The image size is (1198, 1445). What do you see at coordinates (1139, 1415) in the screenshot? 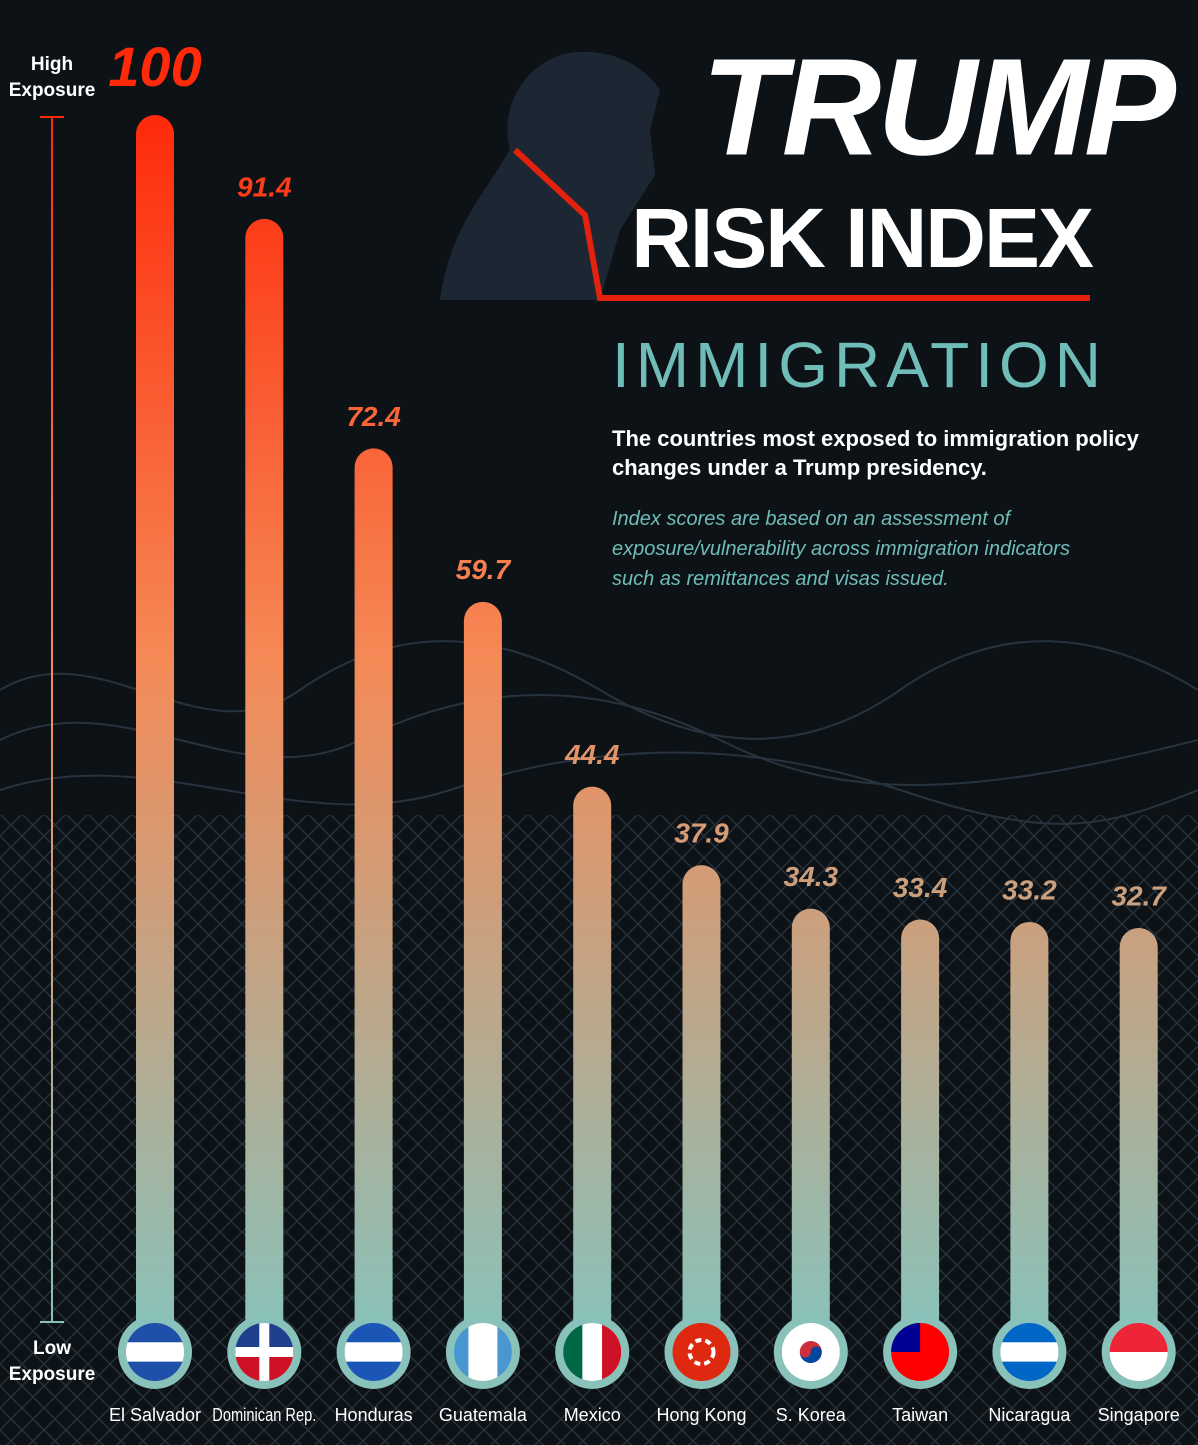
I see `x-tick-label: Singapore` at bounding box center [1139, 1415].